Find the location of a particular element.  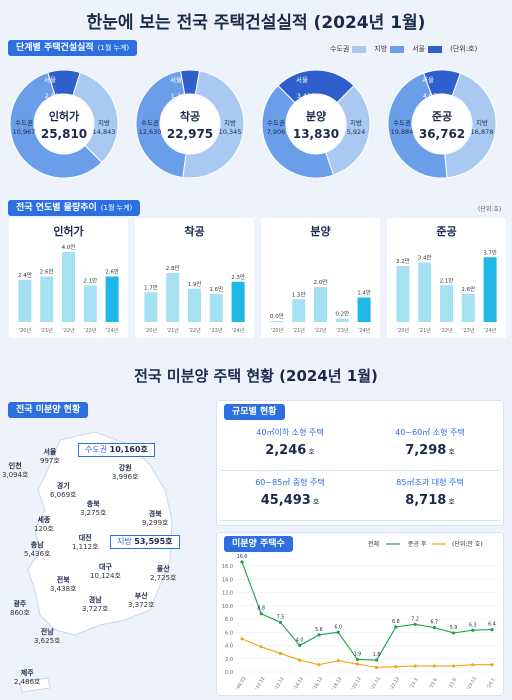

y-tick-label: 4.0 is located at coordinates (229, 647).